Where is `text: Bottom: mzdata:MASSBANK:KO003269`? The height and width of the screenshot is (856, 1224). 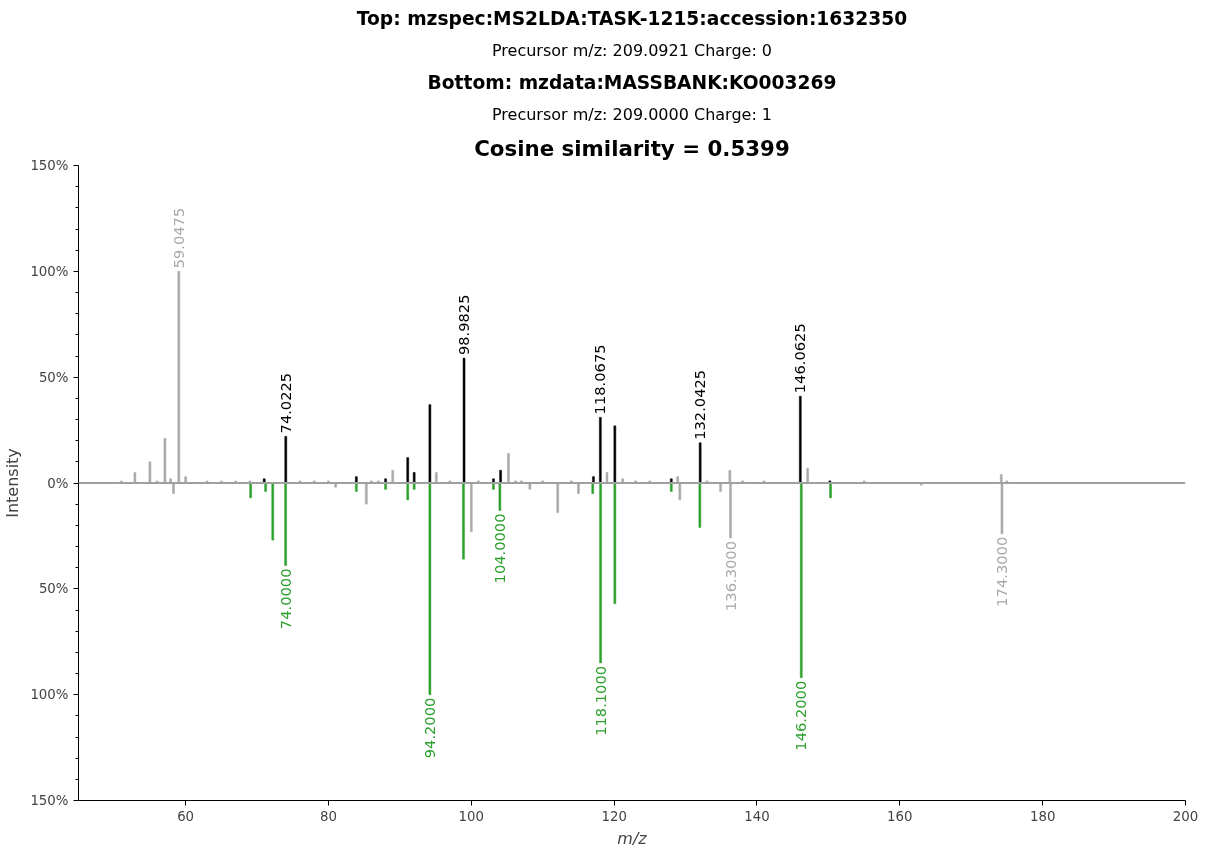 text: Bottom: mzdata:MASSBANK:KO003269 is located at coordinates (632, 82).